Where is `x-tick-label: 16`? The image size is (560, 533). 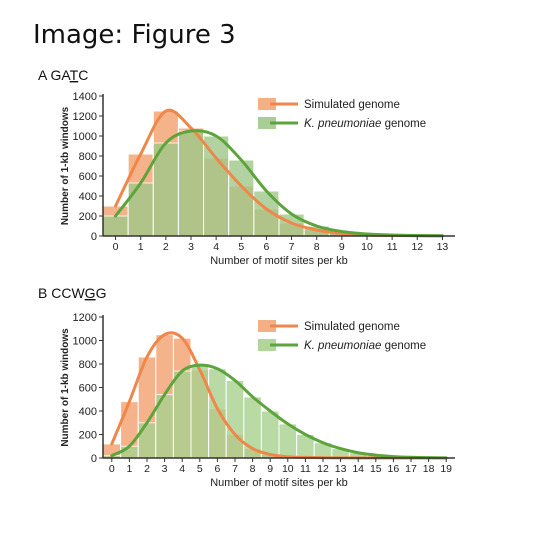
x-tick-label: 16 is located at coordinates (394, 469).